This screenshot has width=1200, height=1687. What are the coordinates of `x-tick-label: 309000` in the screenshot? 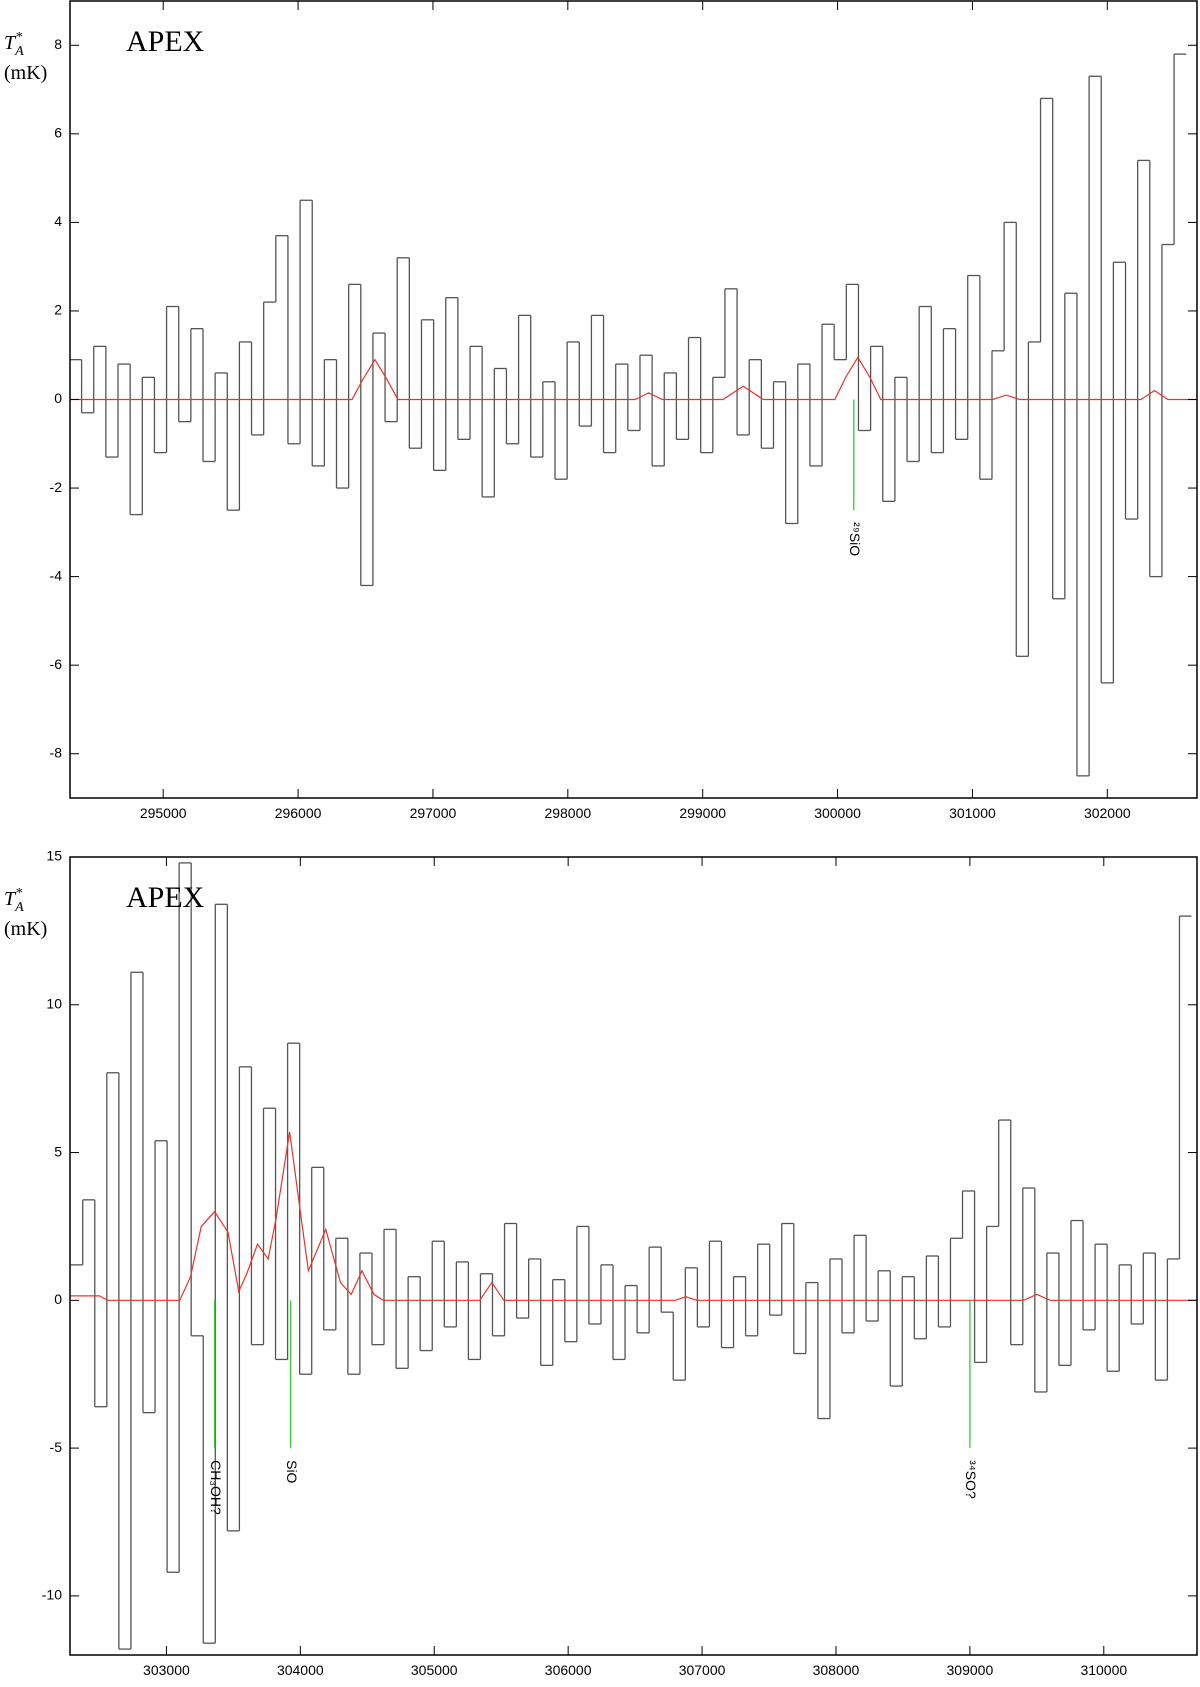 It's located at (970, 1670).